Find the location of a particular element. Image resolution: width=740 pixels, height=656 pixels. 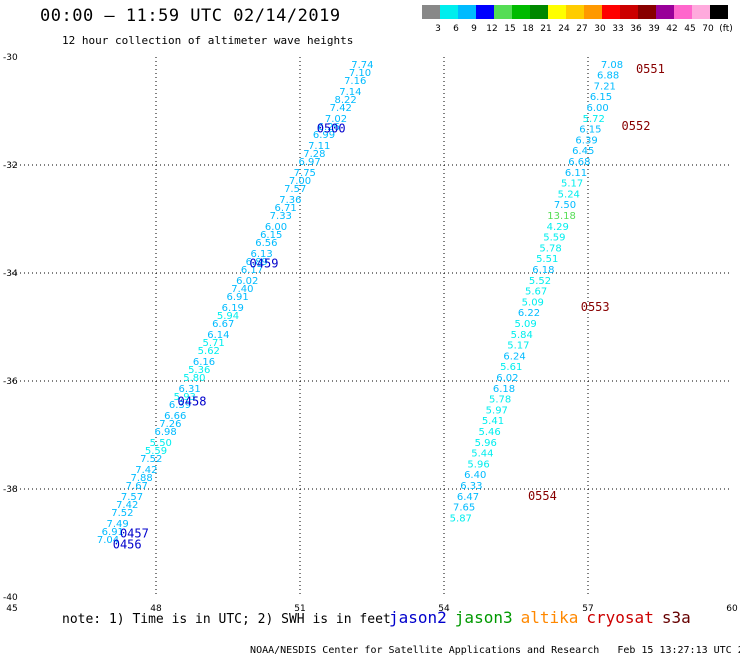

wave-height-point: 7.02 is located at coordinates (336, 119).